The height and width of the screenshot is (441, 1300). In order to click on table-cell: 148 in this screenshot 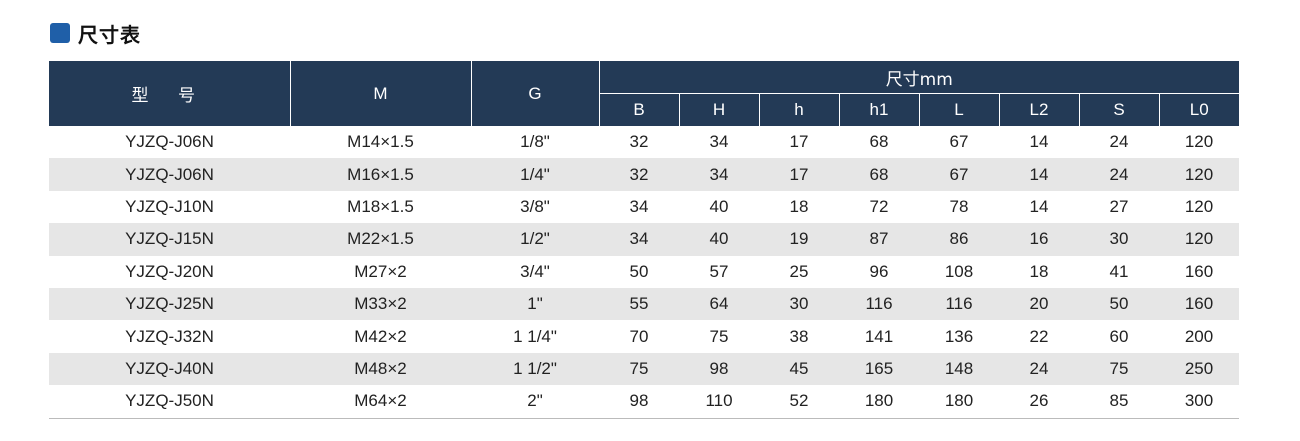, I will do `click(959, 369)`.